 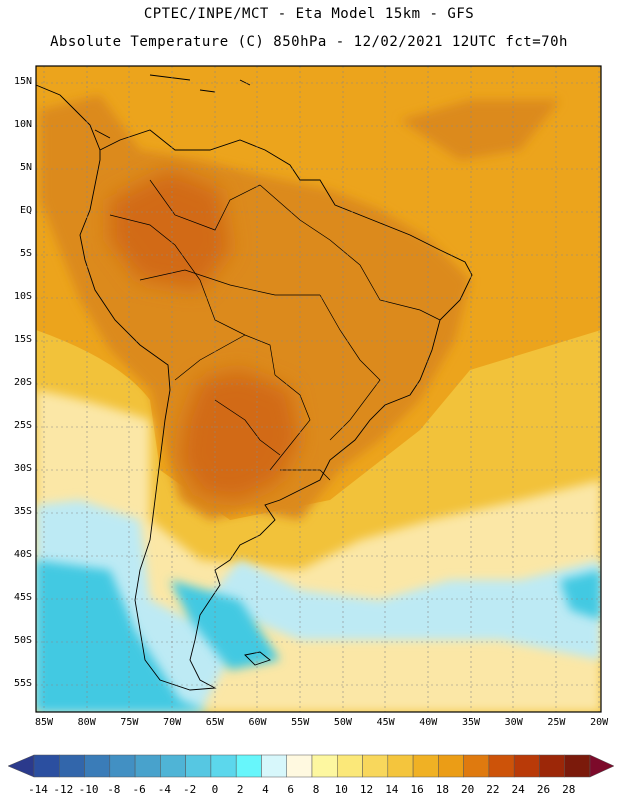 What do you see at coordinates (22, 511) in the screenshot?
I see `lat-label: 35S` at bounding box center [22, 511].